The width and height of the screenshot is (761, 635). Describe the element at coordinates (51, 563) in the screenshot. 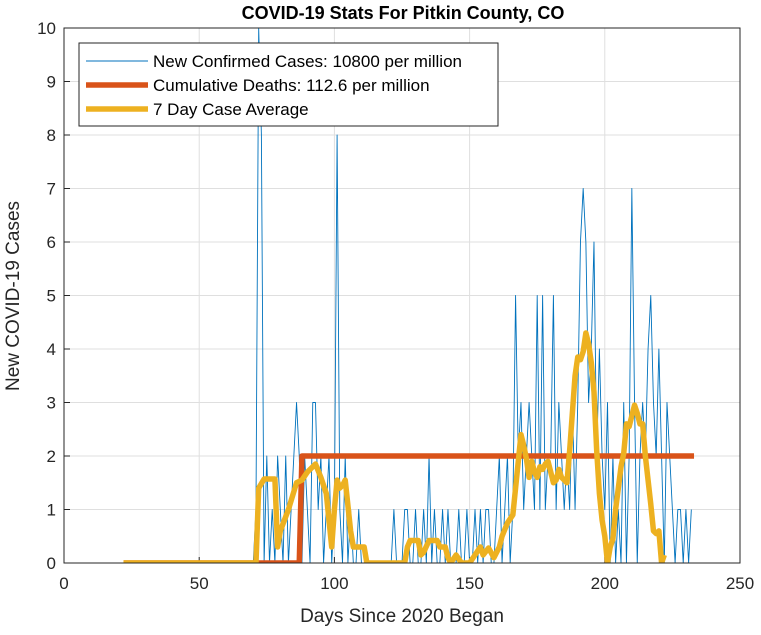

I see `y-tick-label: 0` at that location.